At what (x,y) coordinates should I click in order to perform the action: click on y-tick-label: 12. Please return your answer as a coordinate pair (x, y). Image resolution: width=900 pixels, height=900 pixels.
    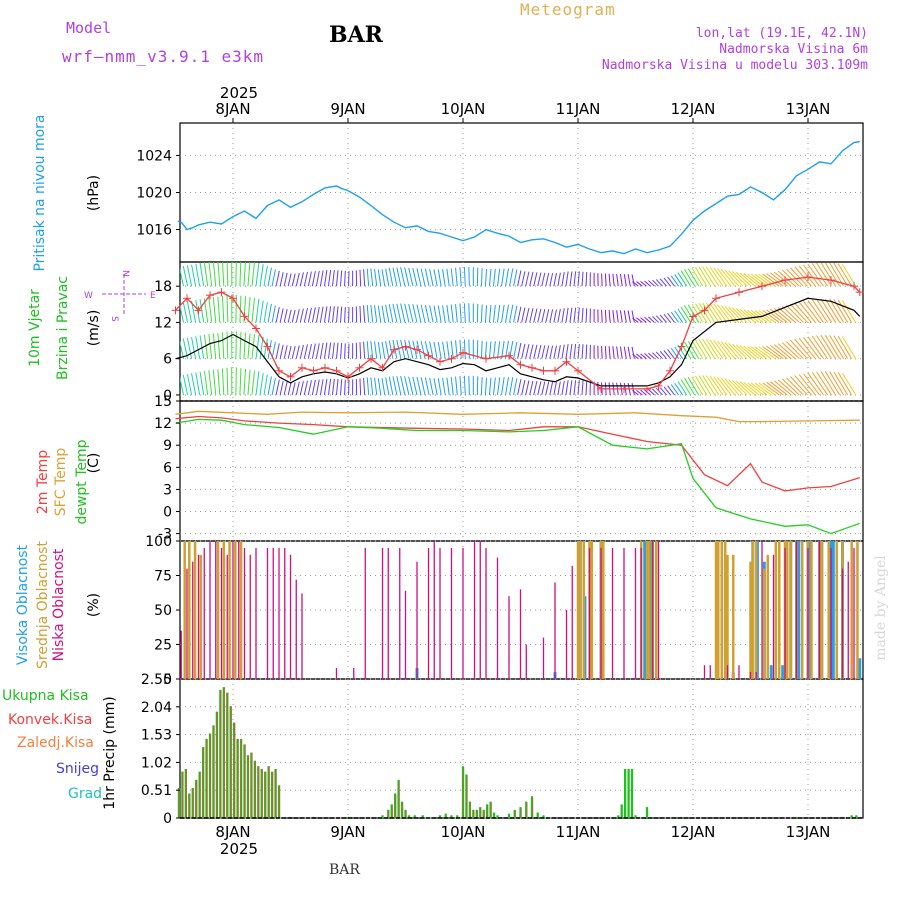
    Looking at the image, I should click on (163, 424).